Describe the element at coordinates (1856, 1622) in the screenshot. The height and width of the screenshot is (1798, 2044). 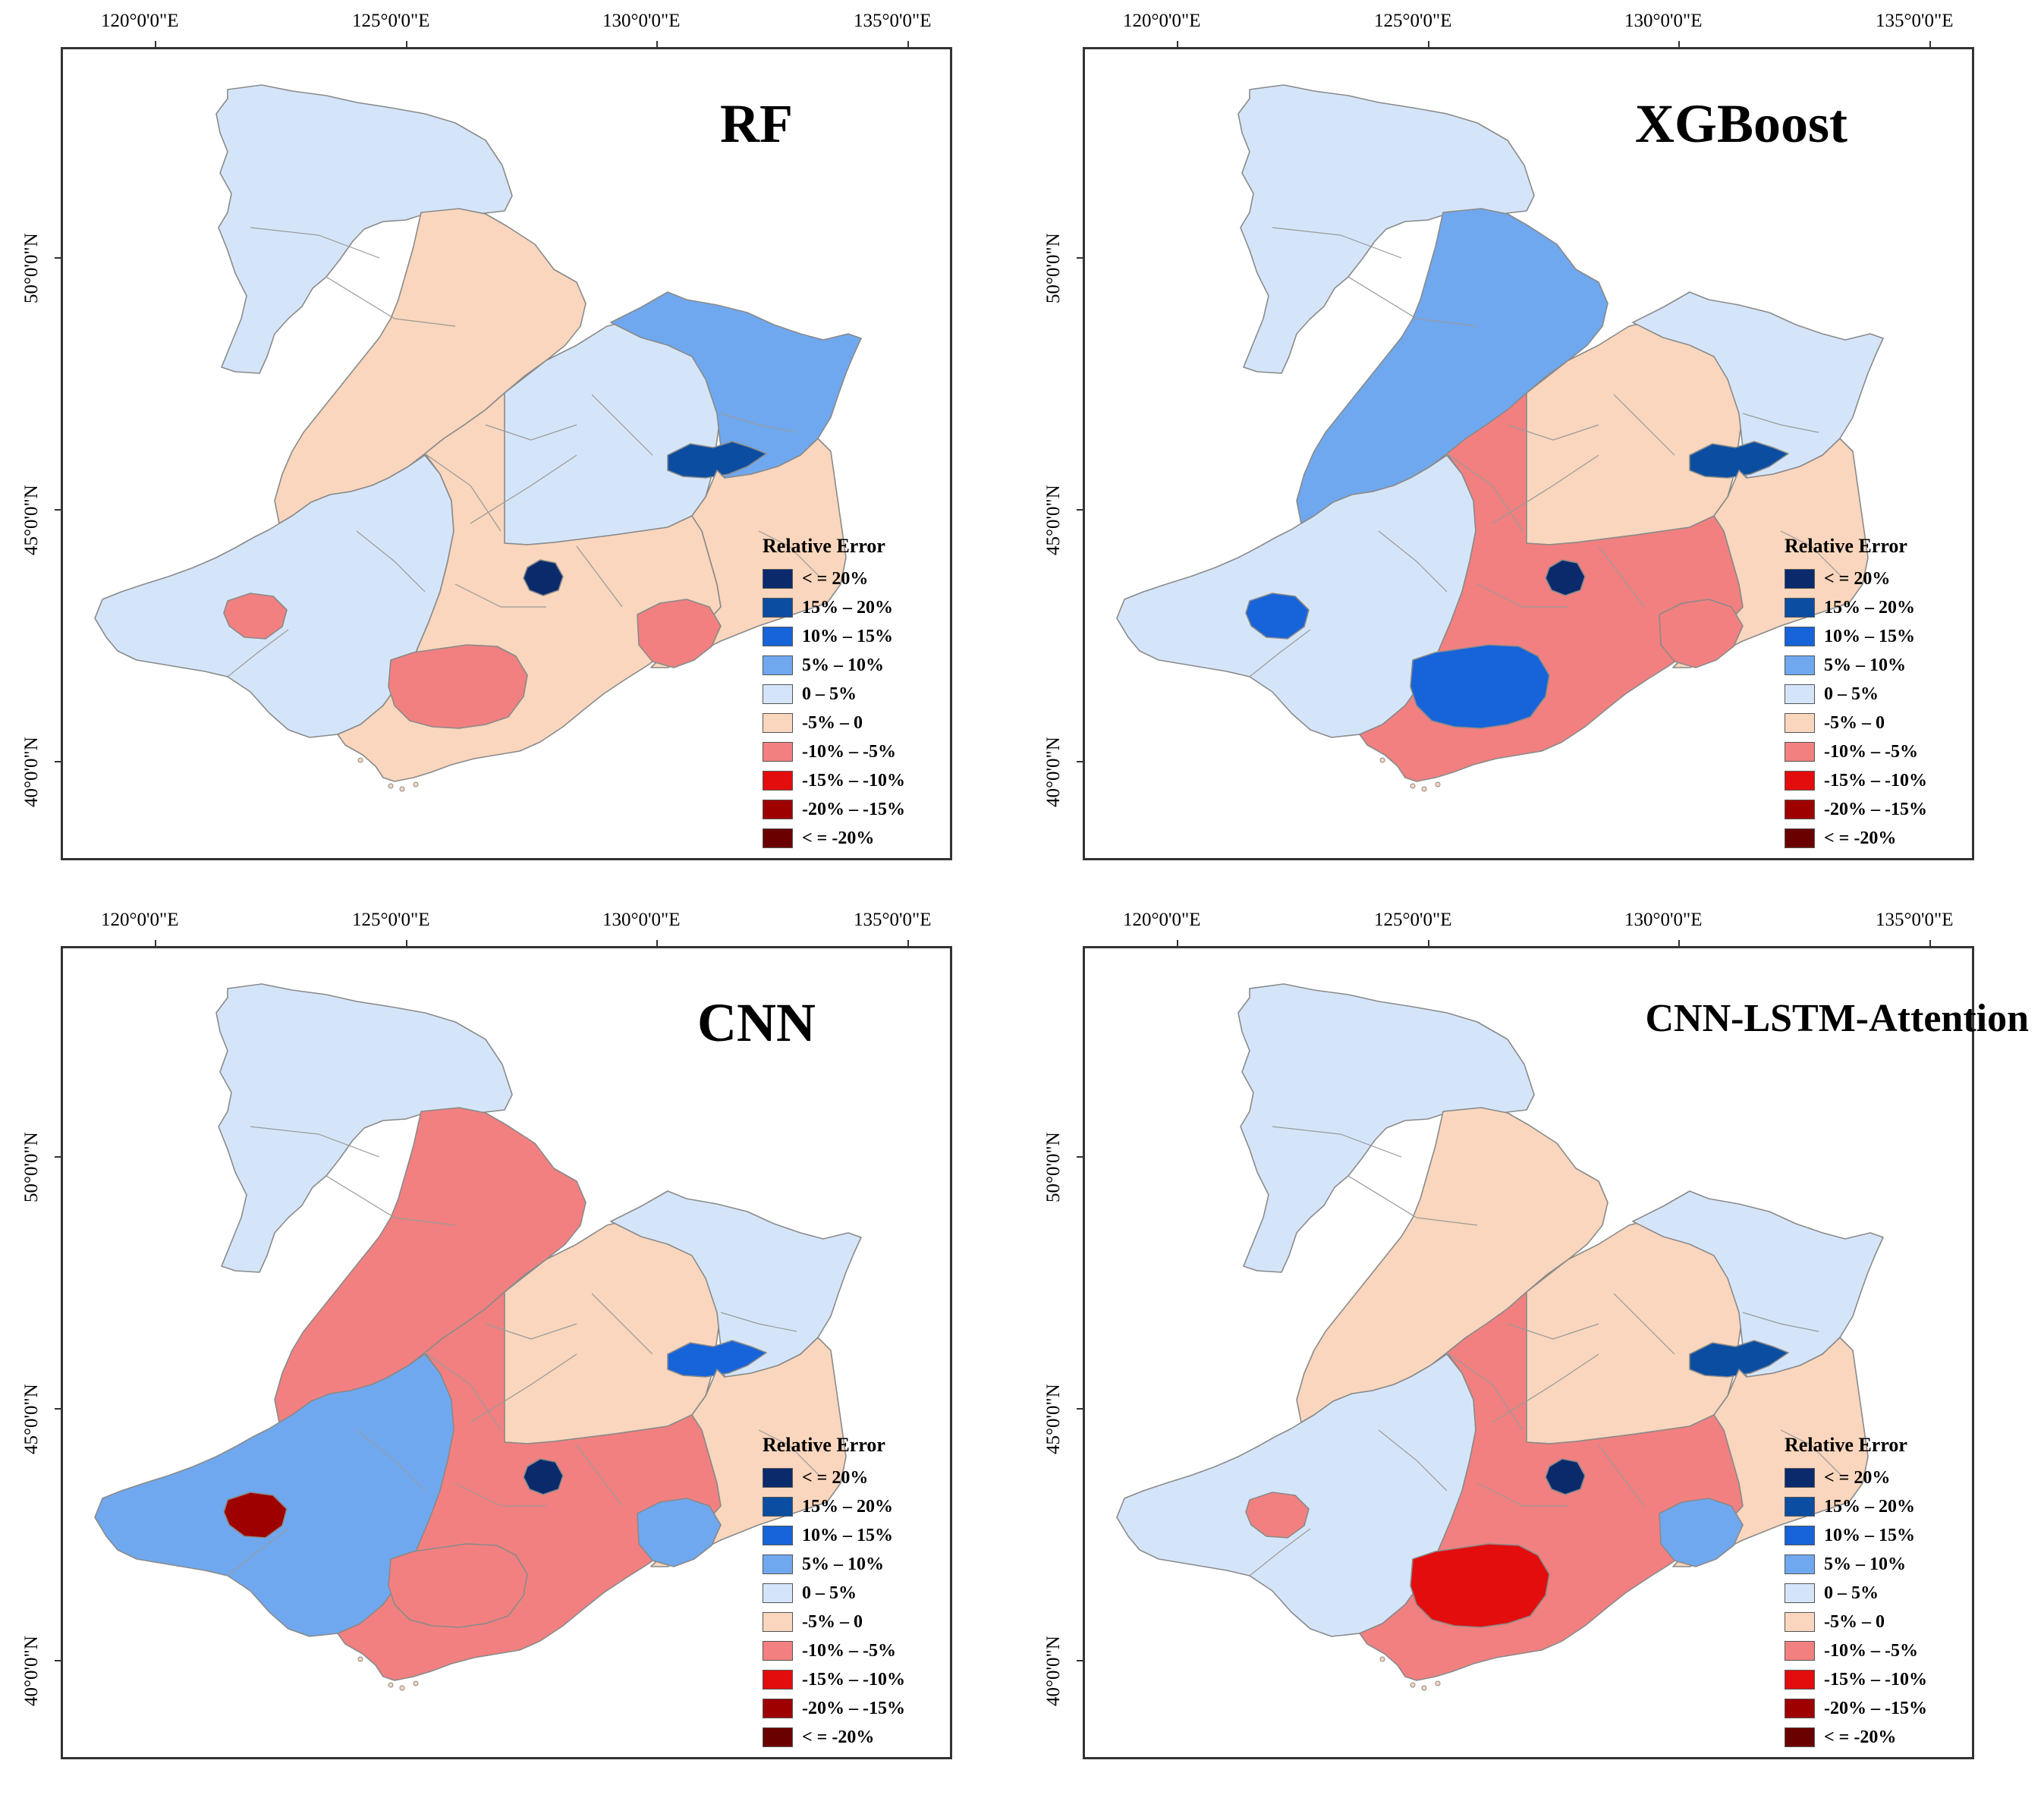
I see `legend-item: -5% – 0` at that location.